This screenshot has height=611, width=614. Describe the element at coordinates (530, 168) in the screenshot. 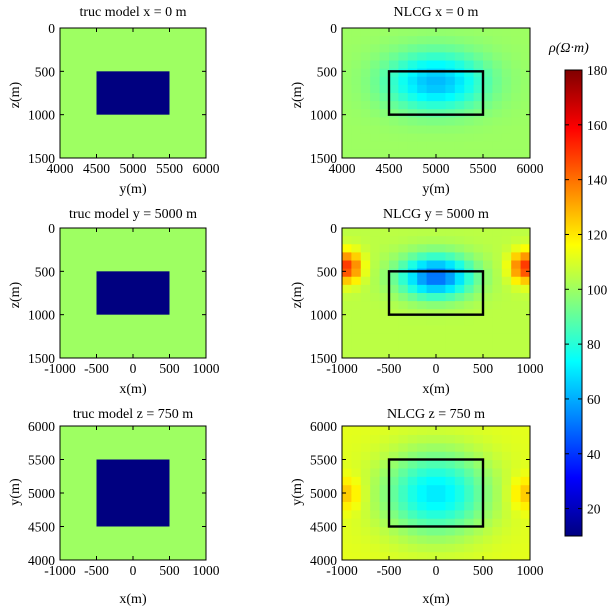

I see `x-tick-label: 6000` at that location.